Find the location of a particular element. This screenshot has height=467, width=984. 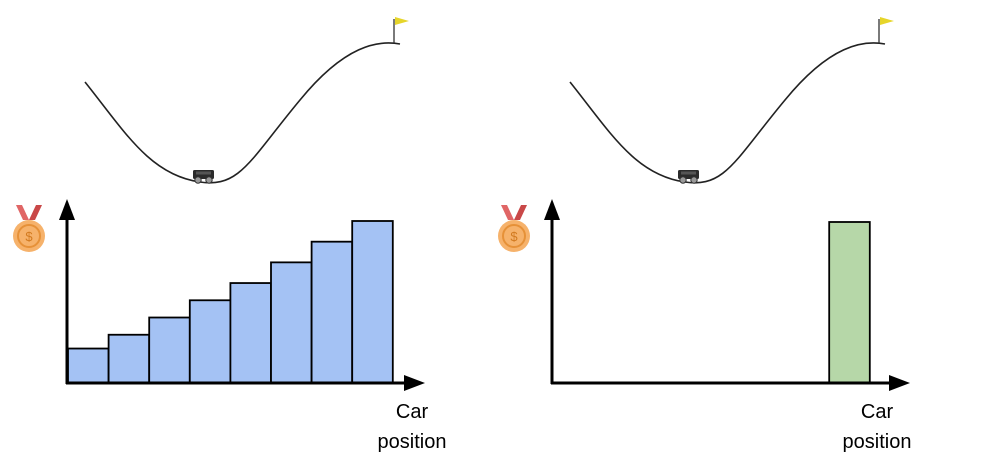

right-bars is located at coordinates (849, 302).